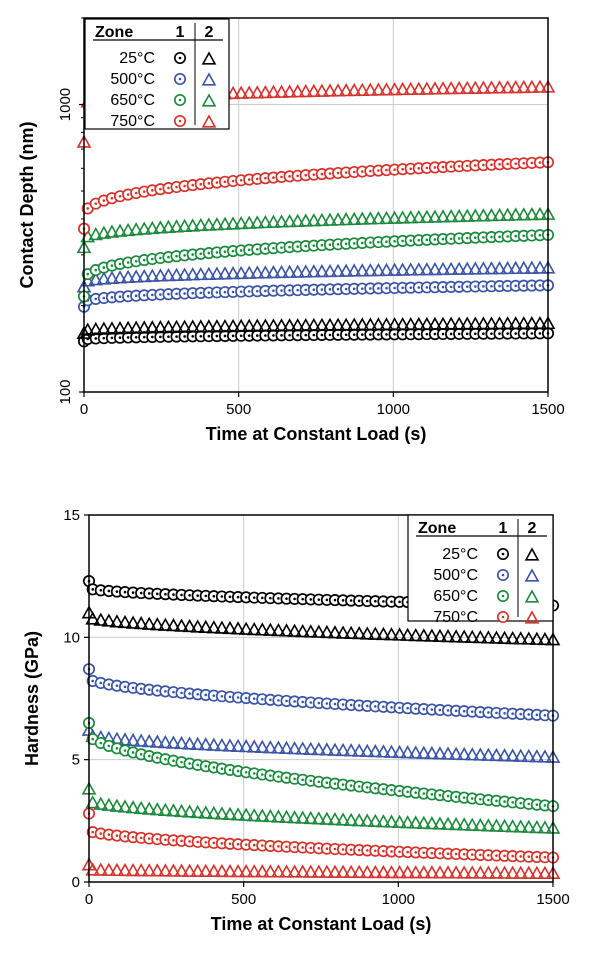 The height and width of the screenshot is (955, 591). Describe the element at coordinates (76, 882) in the screenshot. I see `y-tick-label: 0` at that location.